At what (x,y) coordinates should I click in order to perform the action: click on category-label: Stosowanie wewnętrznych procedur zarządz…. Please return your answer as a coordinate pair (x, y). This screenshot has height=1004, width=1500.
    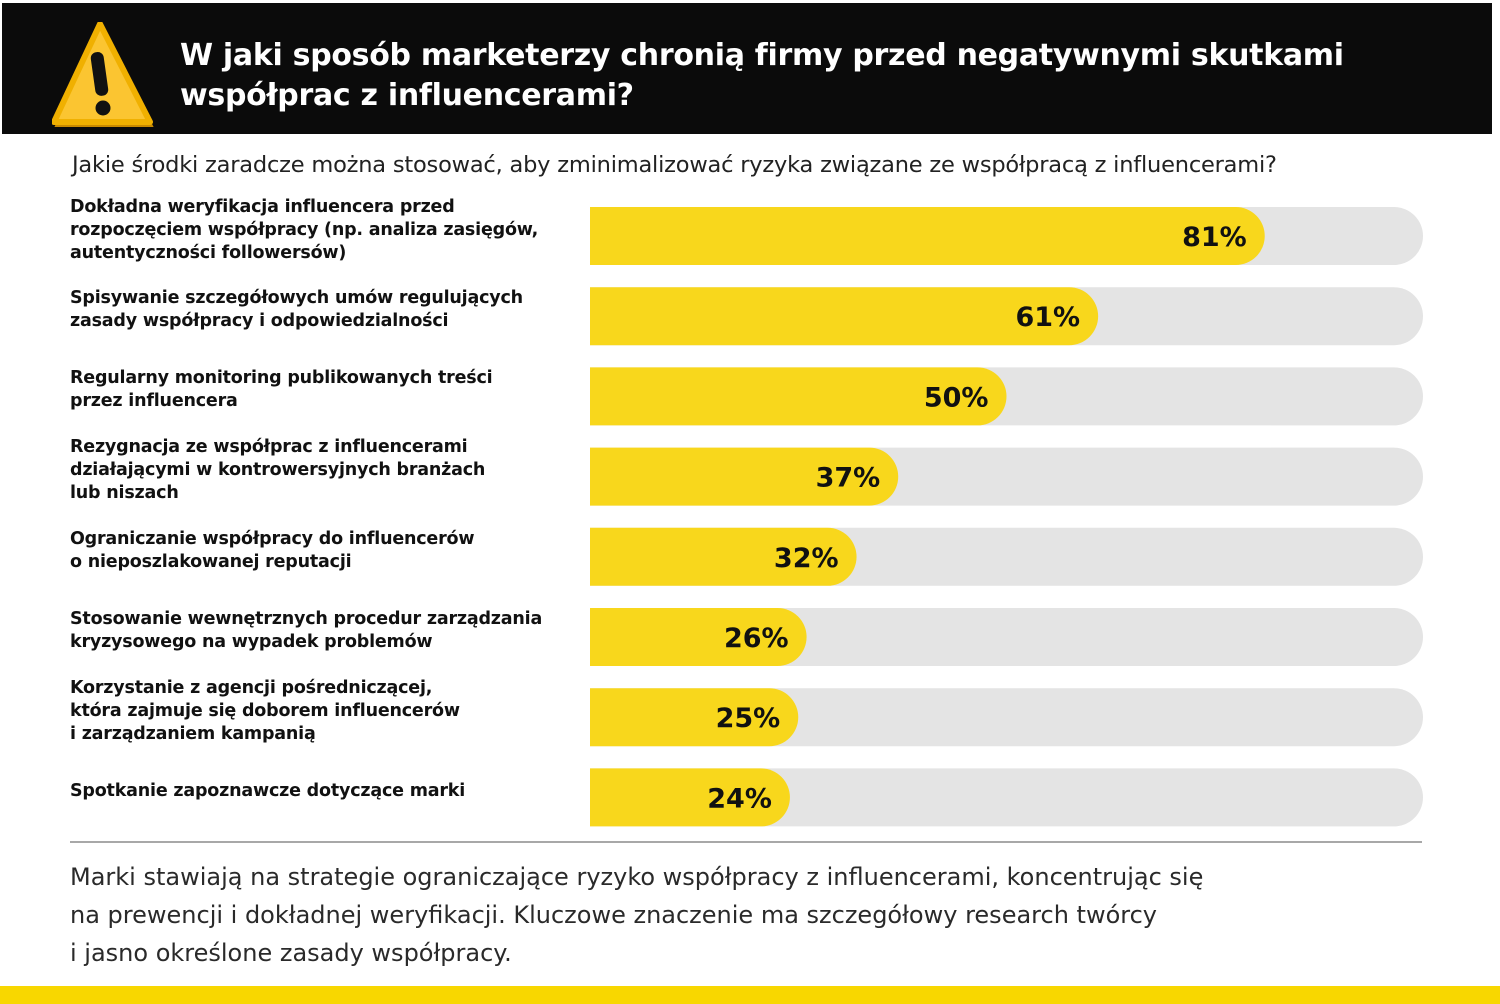
    Looking at the image, I should click on (306, 630).